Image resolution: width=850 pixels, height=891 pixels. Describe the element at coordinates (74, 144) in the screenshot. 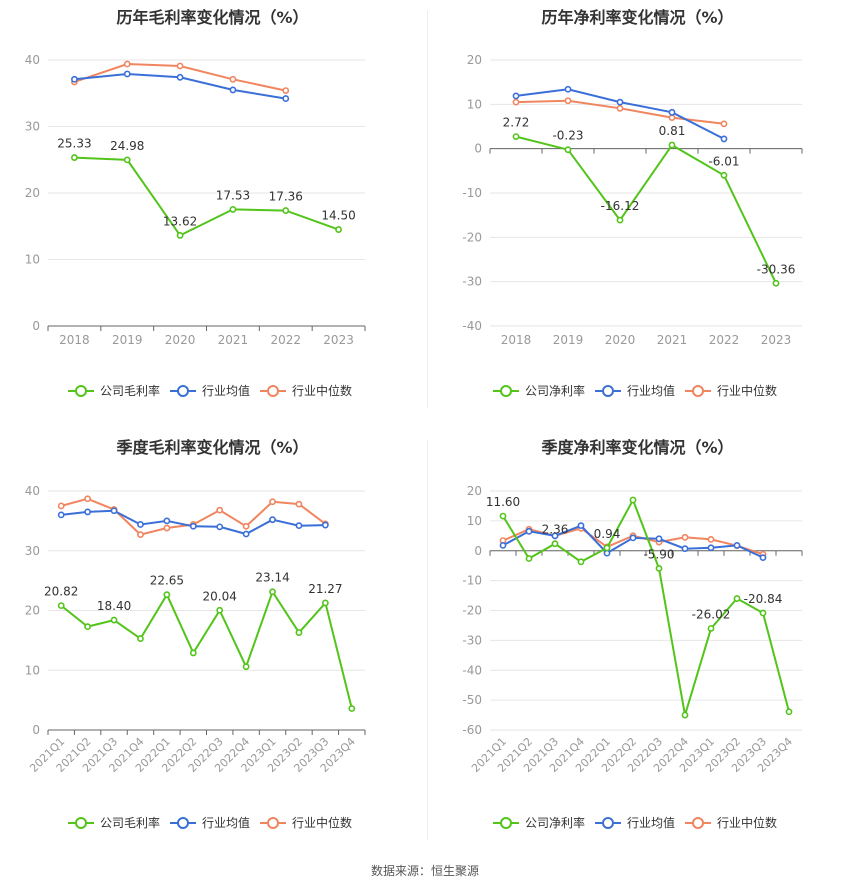

I see `data-label: 25.33` at that location.